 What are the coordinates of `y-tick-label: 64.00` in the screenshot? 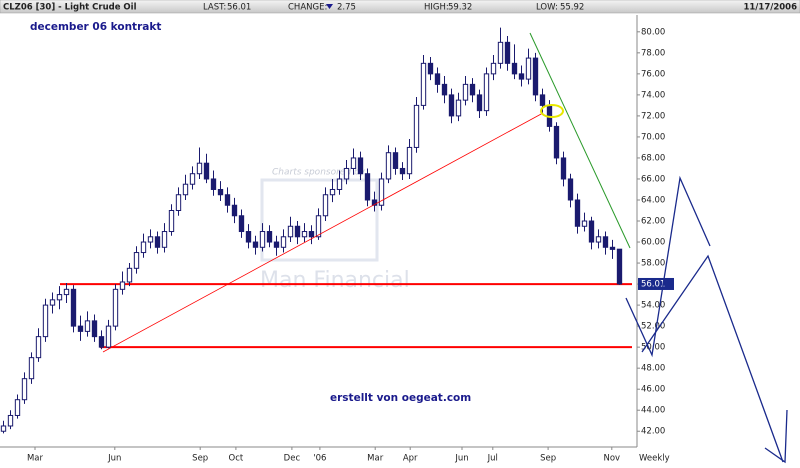 It's located at (653, 200).